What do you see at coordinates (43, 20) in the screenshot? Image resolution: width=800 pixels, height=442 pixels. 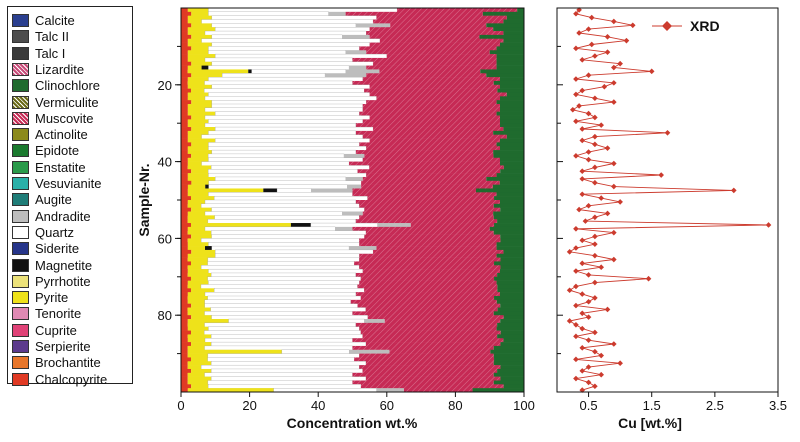 I see `legend-item: Calcite` at bounding box center [43, 20].